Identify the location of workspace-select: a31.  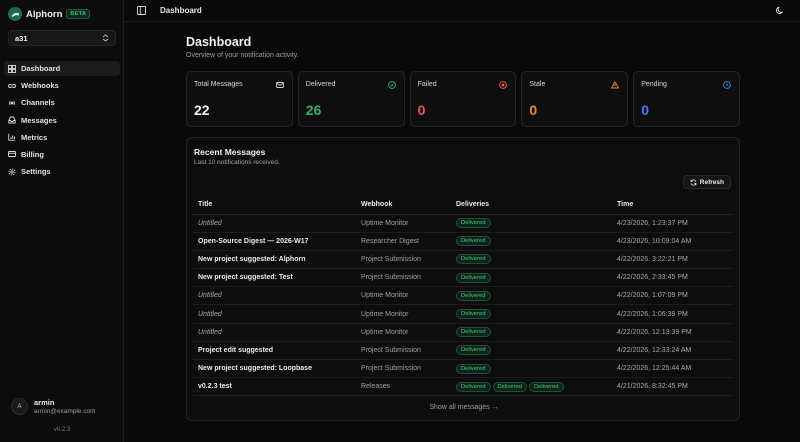
(62, 38).